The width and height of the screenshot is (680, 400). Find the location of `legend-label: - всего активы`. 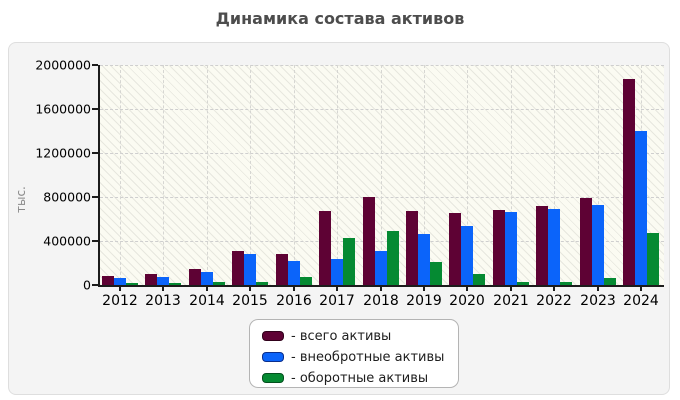

legend-label: - всего активы is located at coordinates (341, 336).